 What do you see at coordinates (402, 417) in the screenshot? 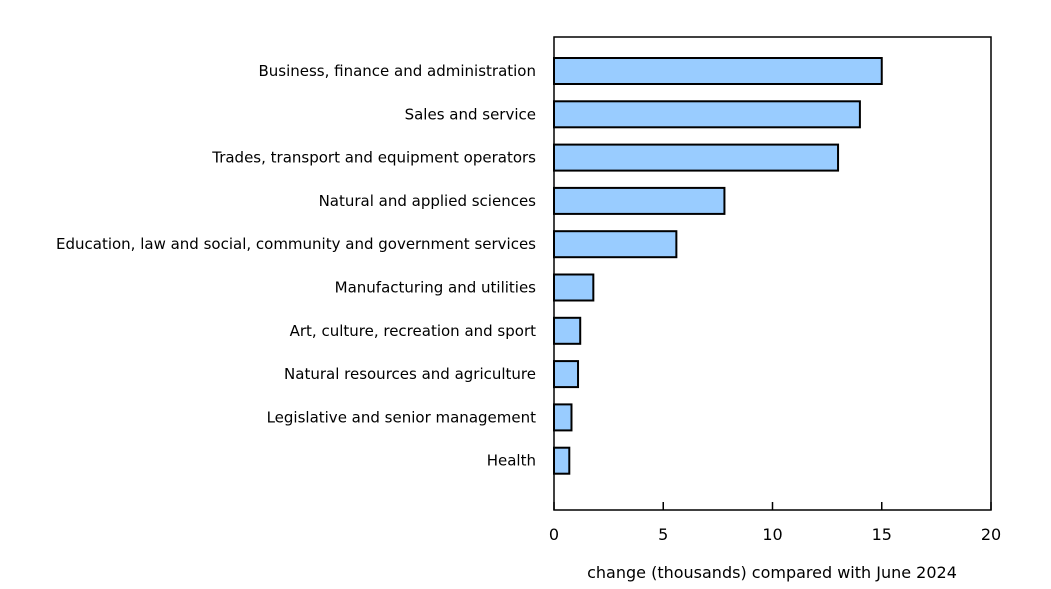
I see `category-label: Legislative and senior management` at bounding box center [402, 417].